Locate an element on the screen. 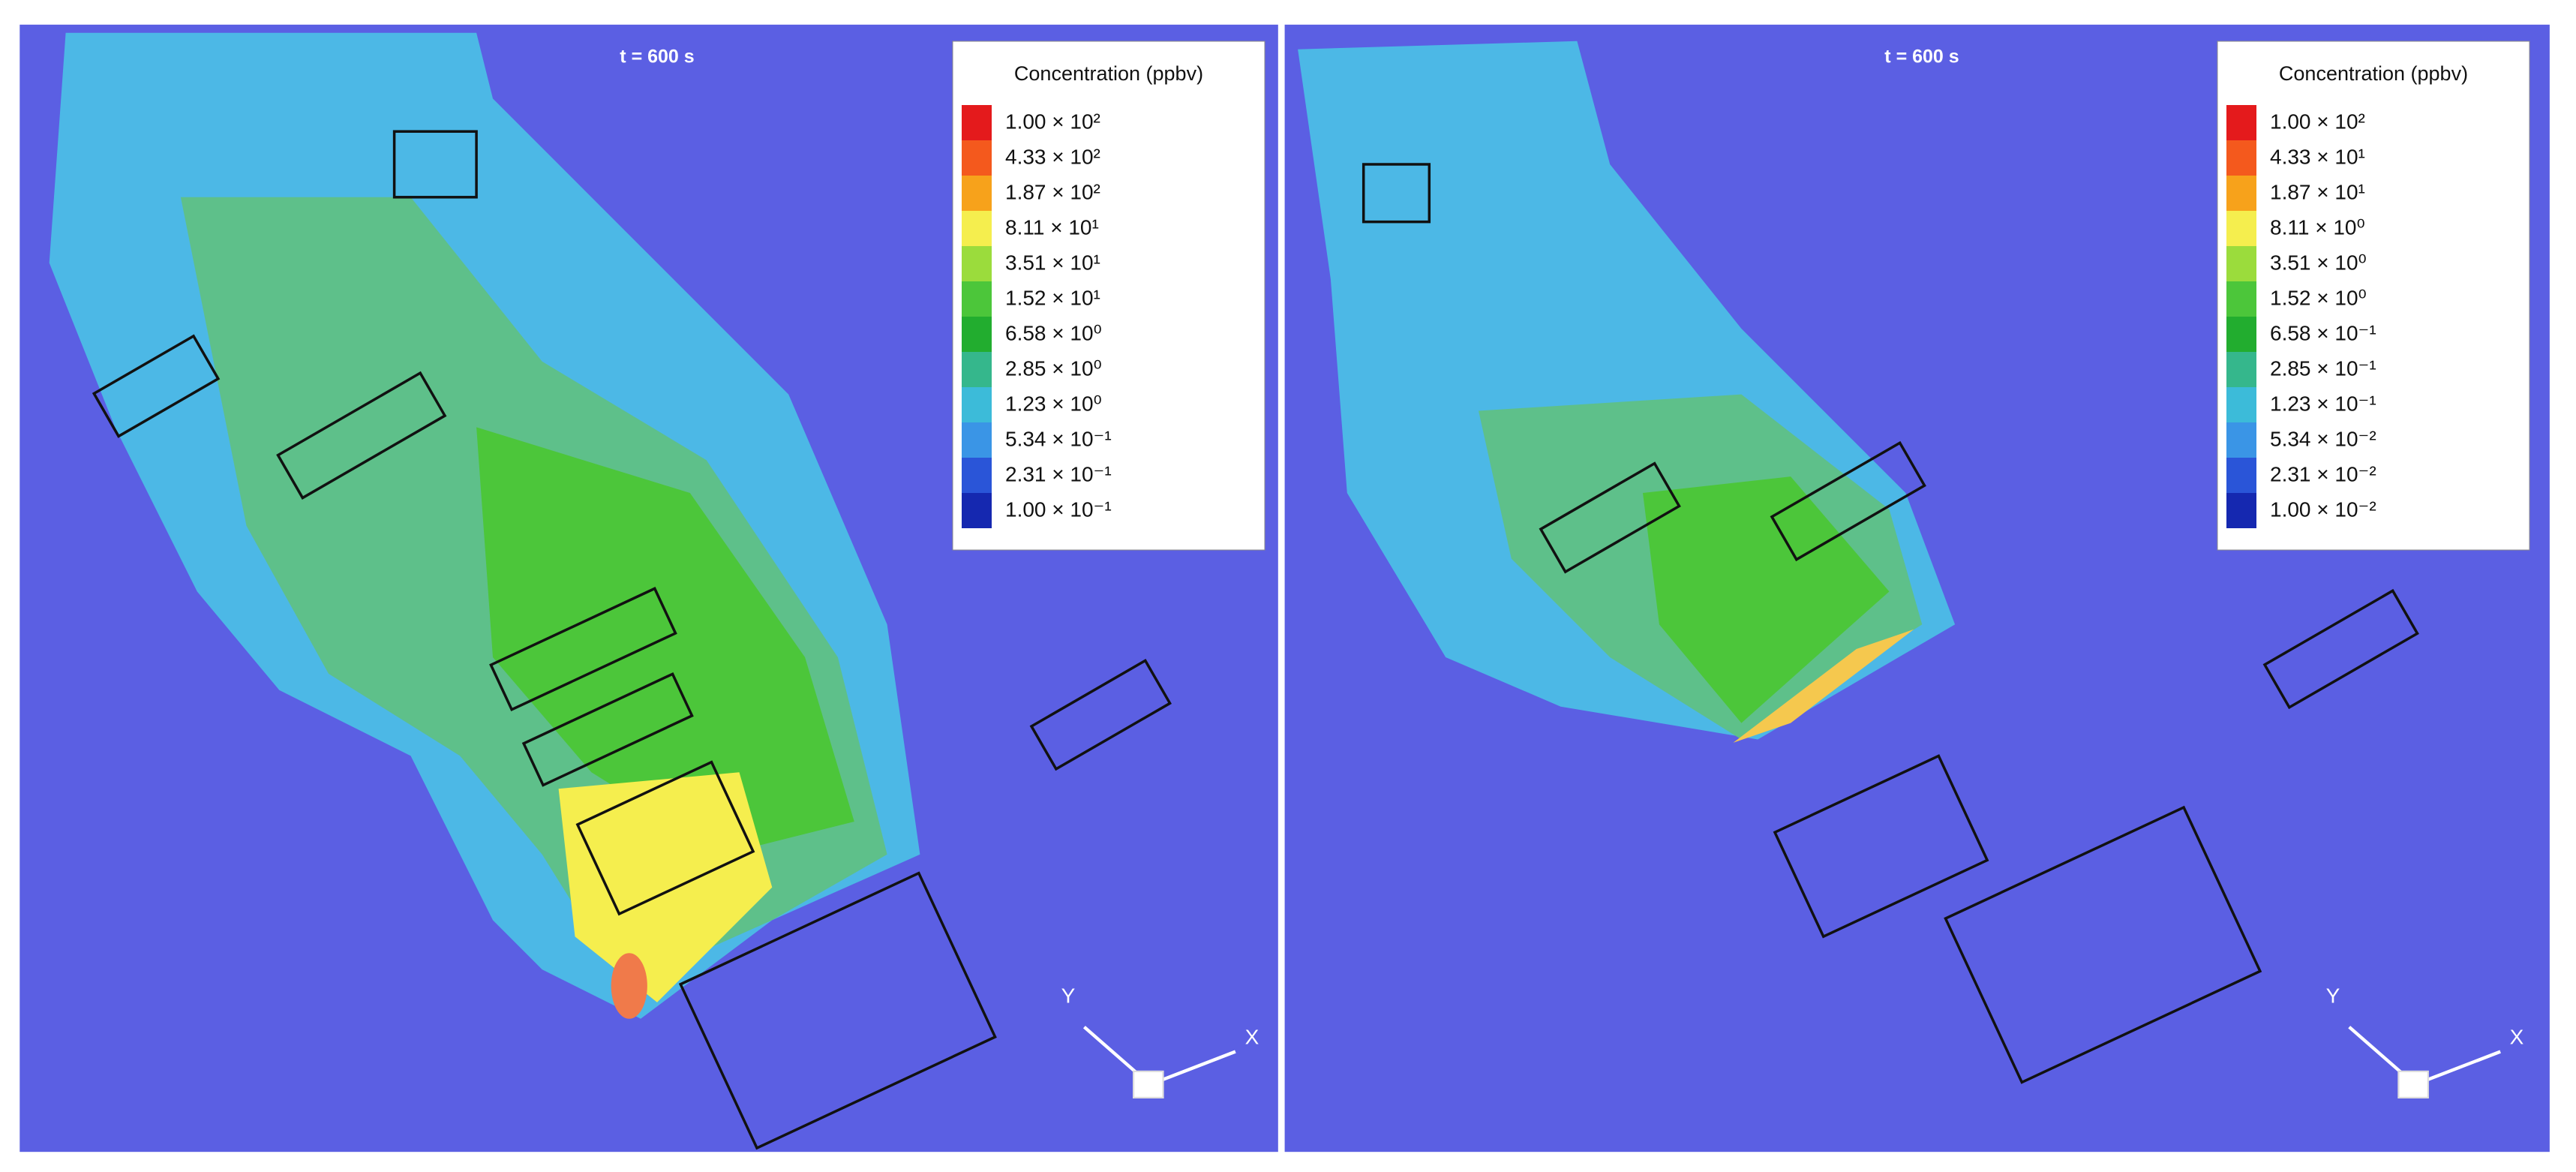  legend-label: 1.00 × 10⁻² is located at coordinates (2323, 509).